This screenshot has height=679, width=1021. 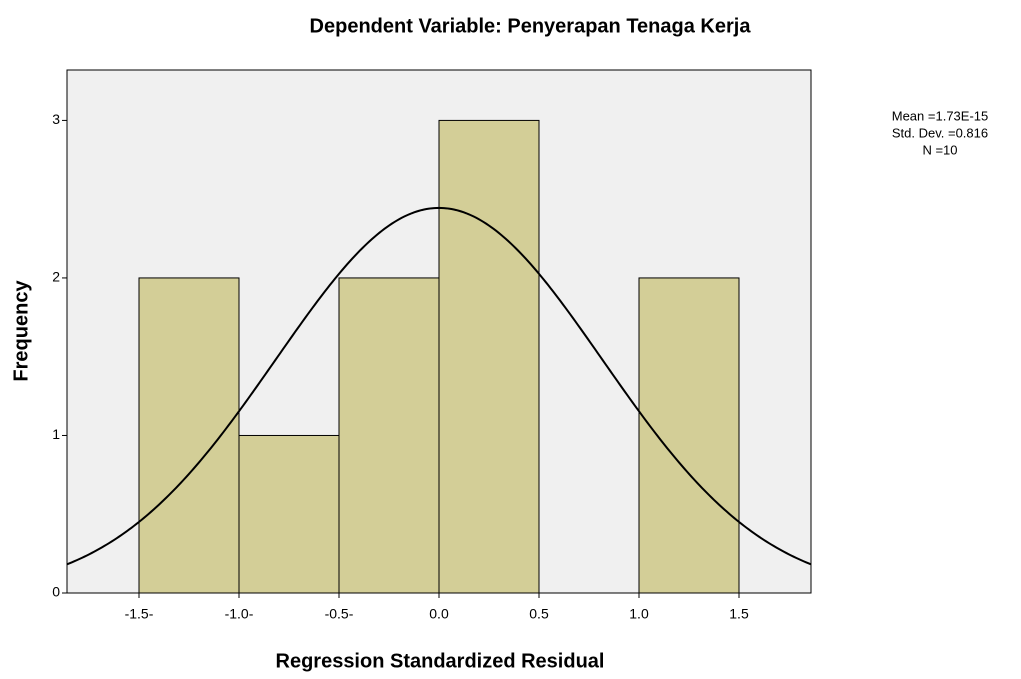 I want to click on x-tick-label: 0.0, so click(x=439, y=614).